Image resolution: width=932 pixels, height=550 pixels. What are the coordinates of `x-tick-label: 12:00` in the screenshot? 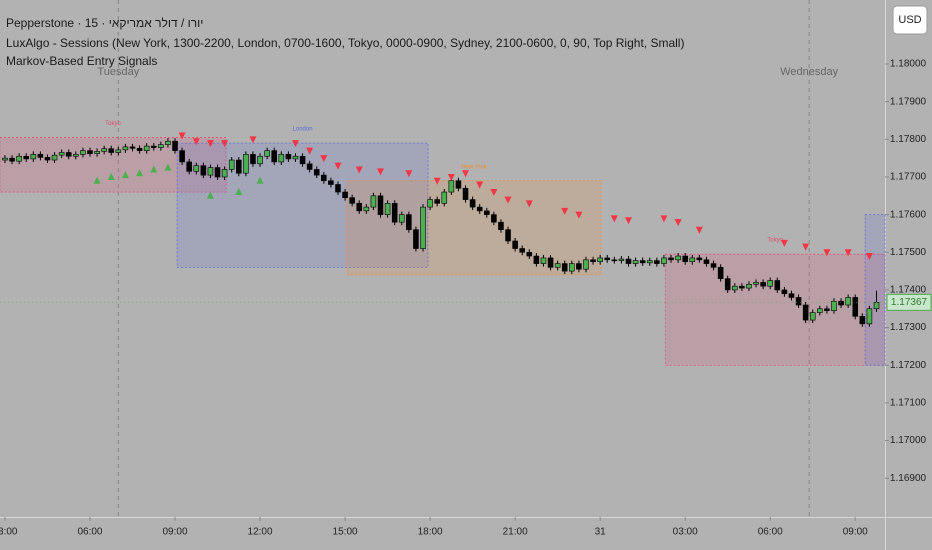 It's located at (260, 532).